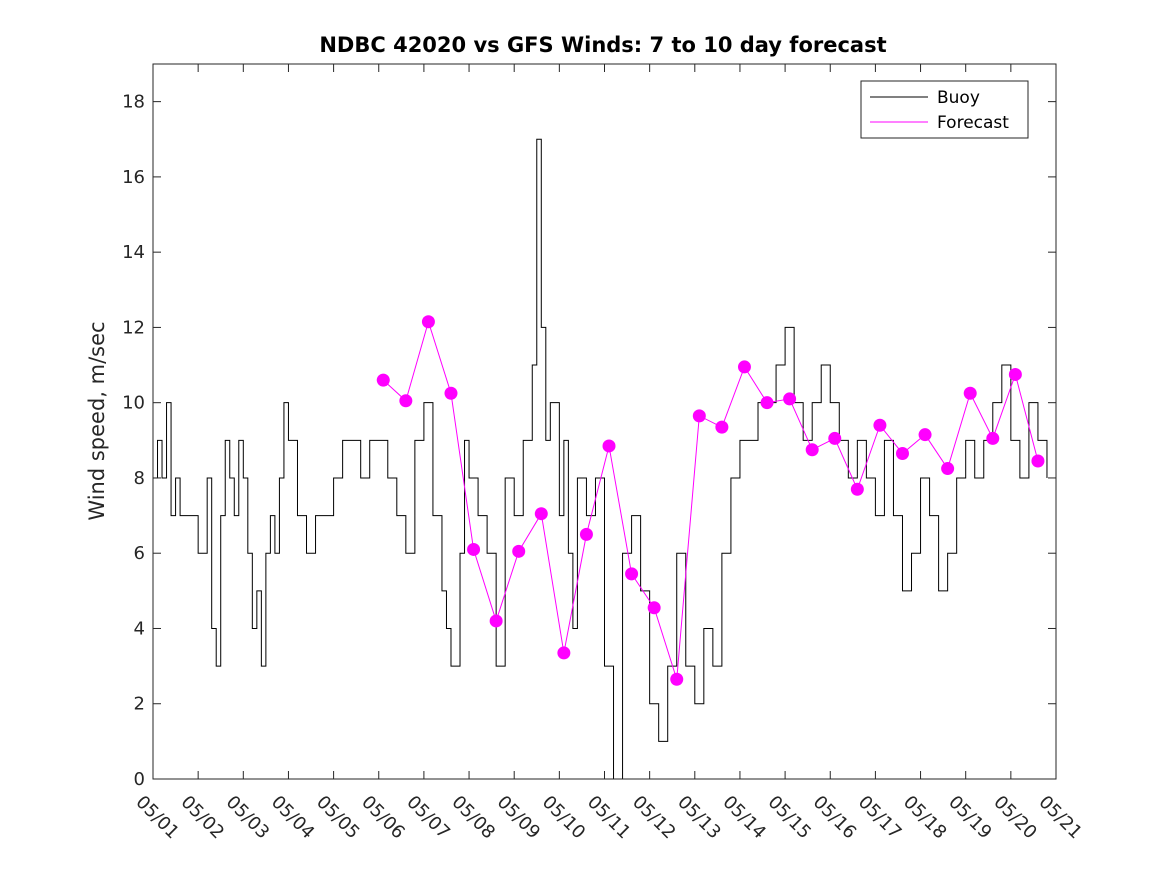  I want to click on y-tick-label: 10, so click(133, 403).